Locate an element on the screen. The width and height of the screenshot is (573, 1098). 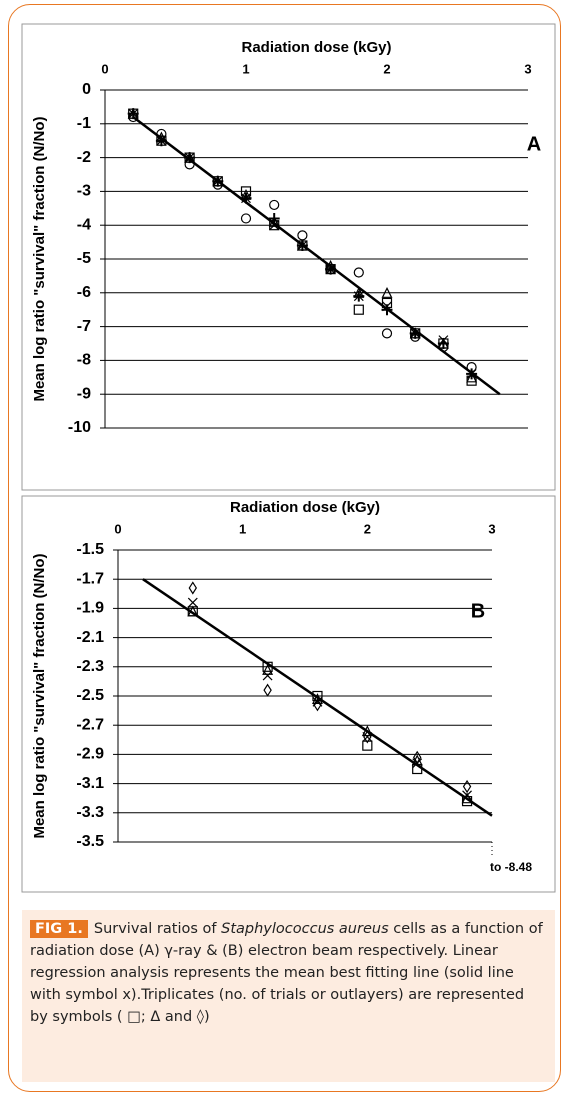
fit-line is located at coordinates (317, 697).